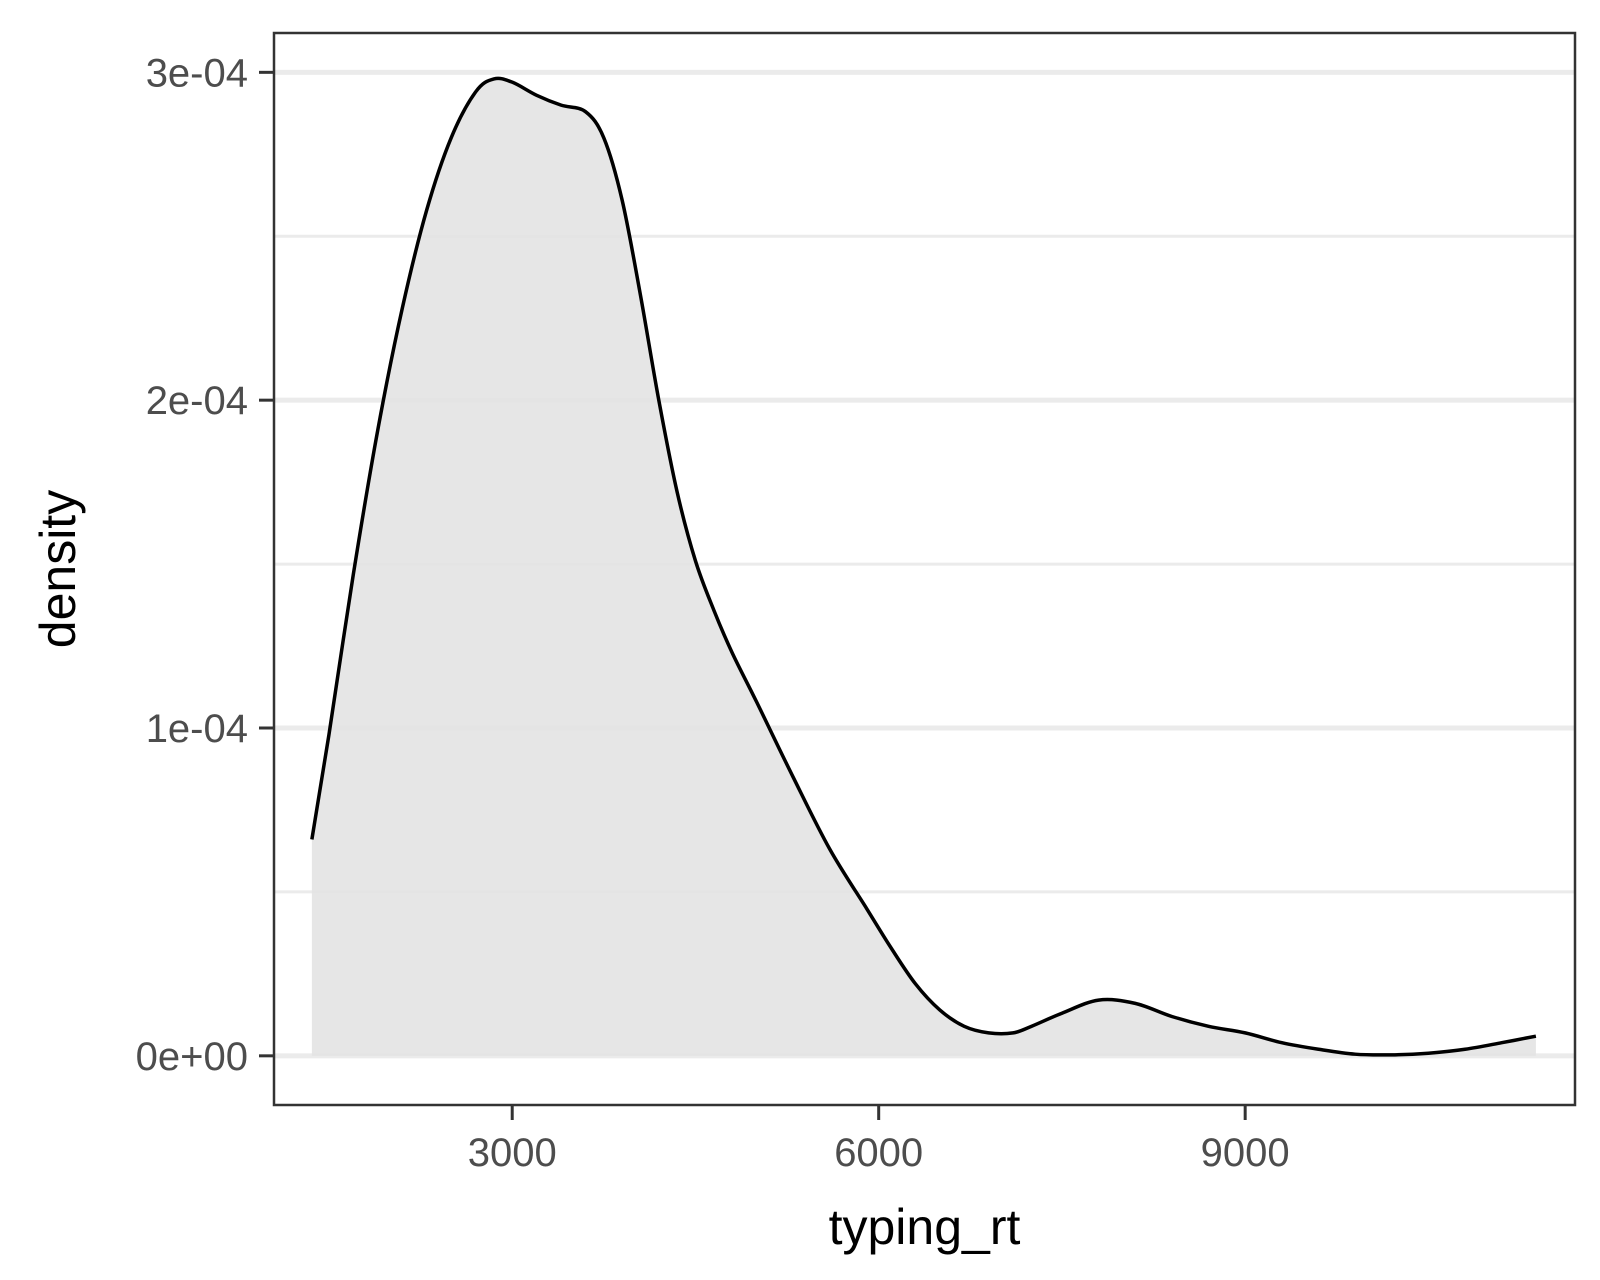  Describe the element at coordinates (878, 1153) in the screenshot. I see `x-tick-label: 6000` at that location.